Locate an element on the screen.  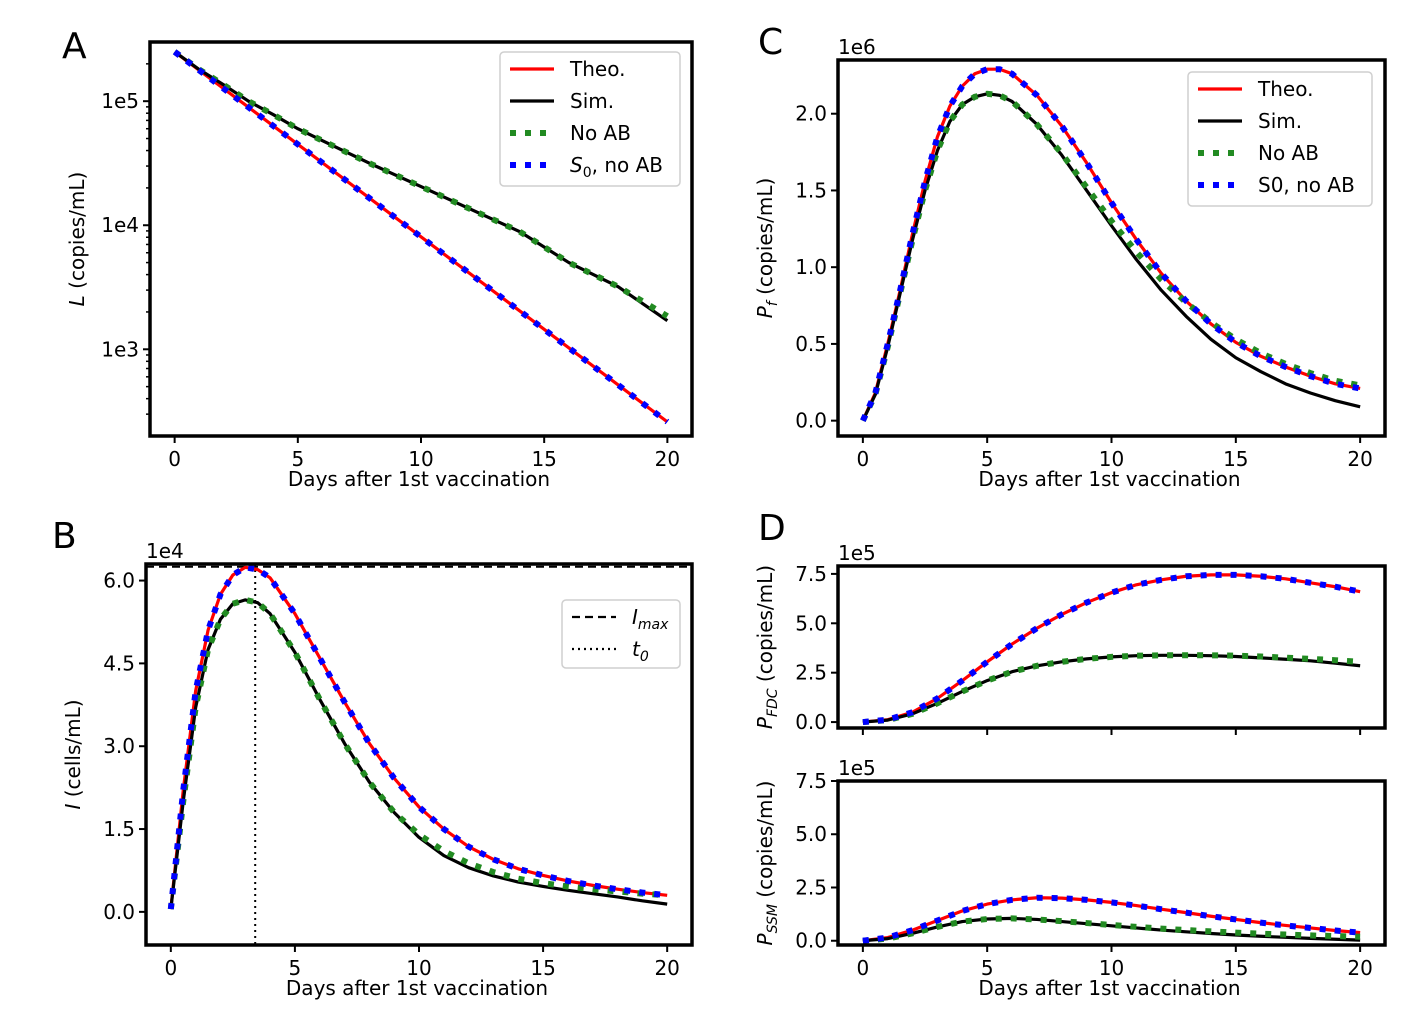
y-axis-label: Pf (copies/mL) is located at coordinates (767, 248).